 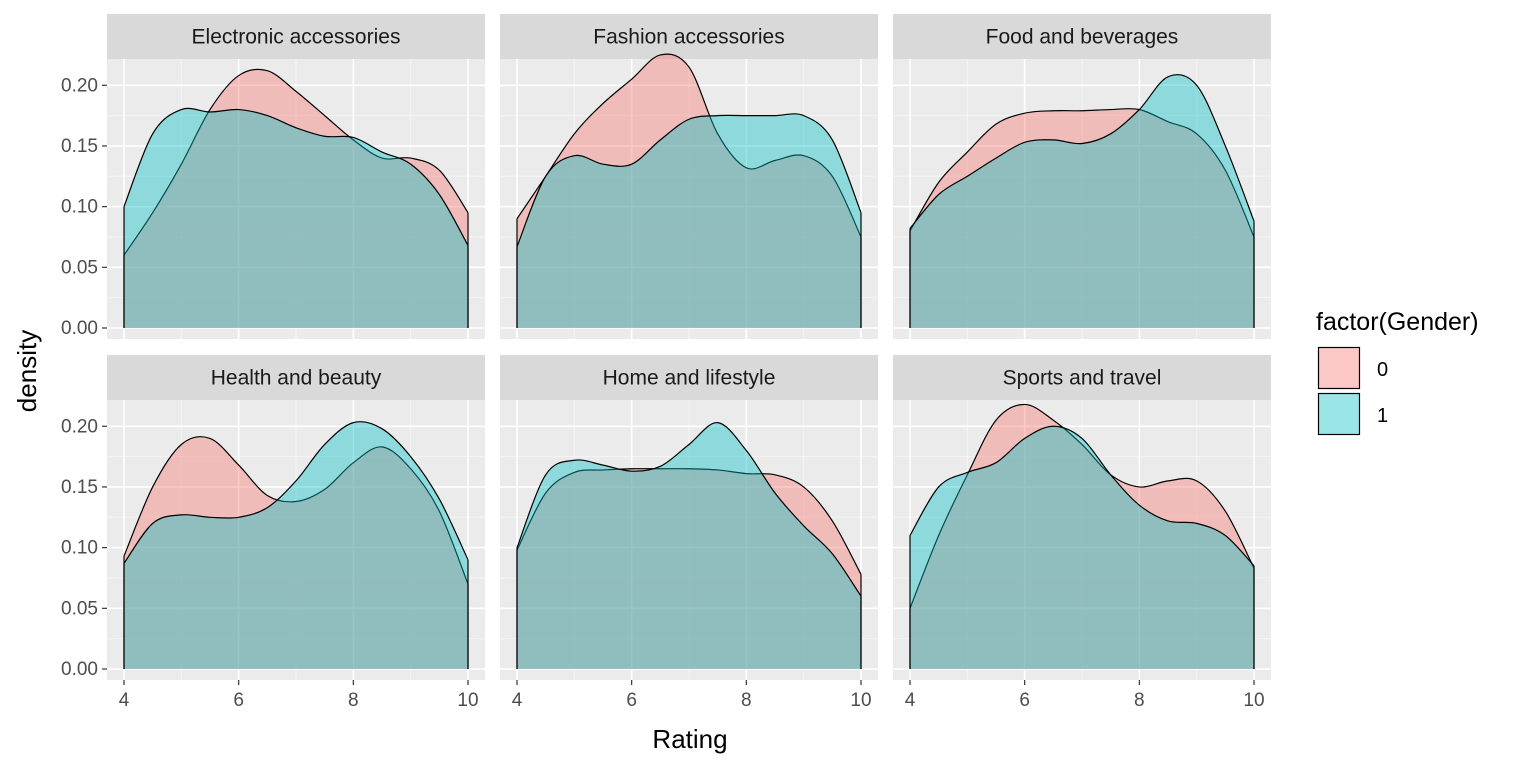 I want to click on facet-panel: Sports and travel 4 6 8 10, so click(x=1082, y=533).